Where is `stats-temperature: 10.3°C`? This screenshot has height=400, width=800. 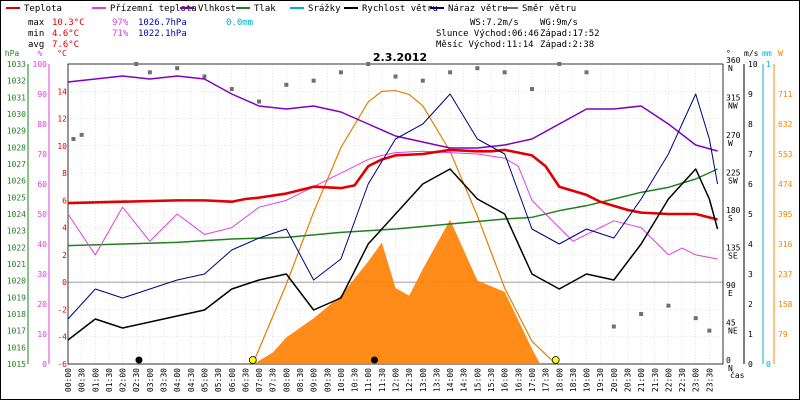
stats-temperature: 10.3°C is located at coordinates (68, 23).